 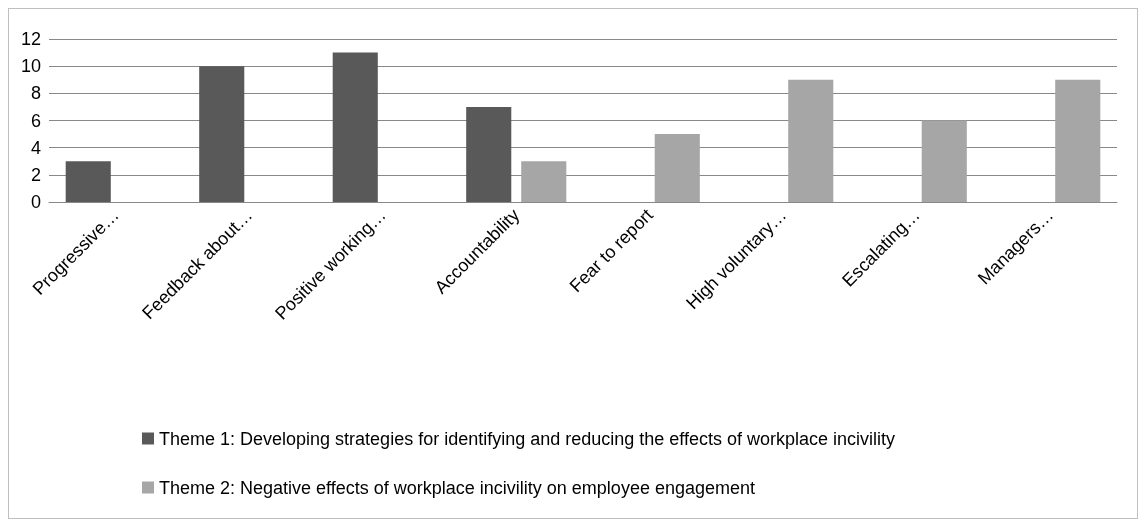 What do you see at coordinates (35, 147) in the screenshot?
I see `y-tick-label: 4` at bounding box center [35, 147].